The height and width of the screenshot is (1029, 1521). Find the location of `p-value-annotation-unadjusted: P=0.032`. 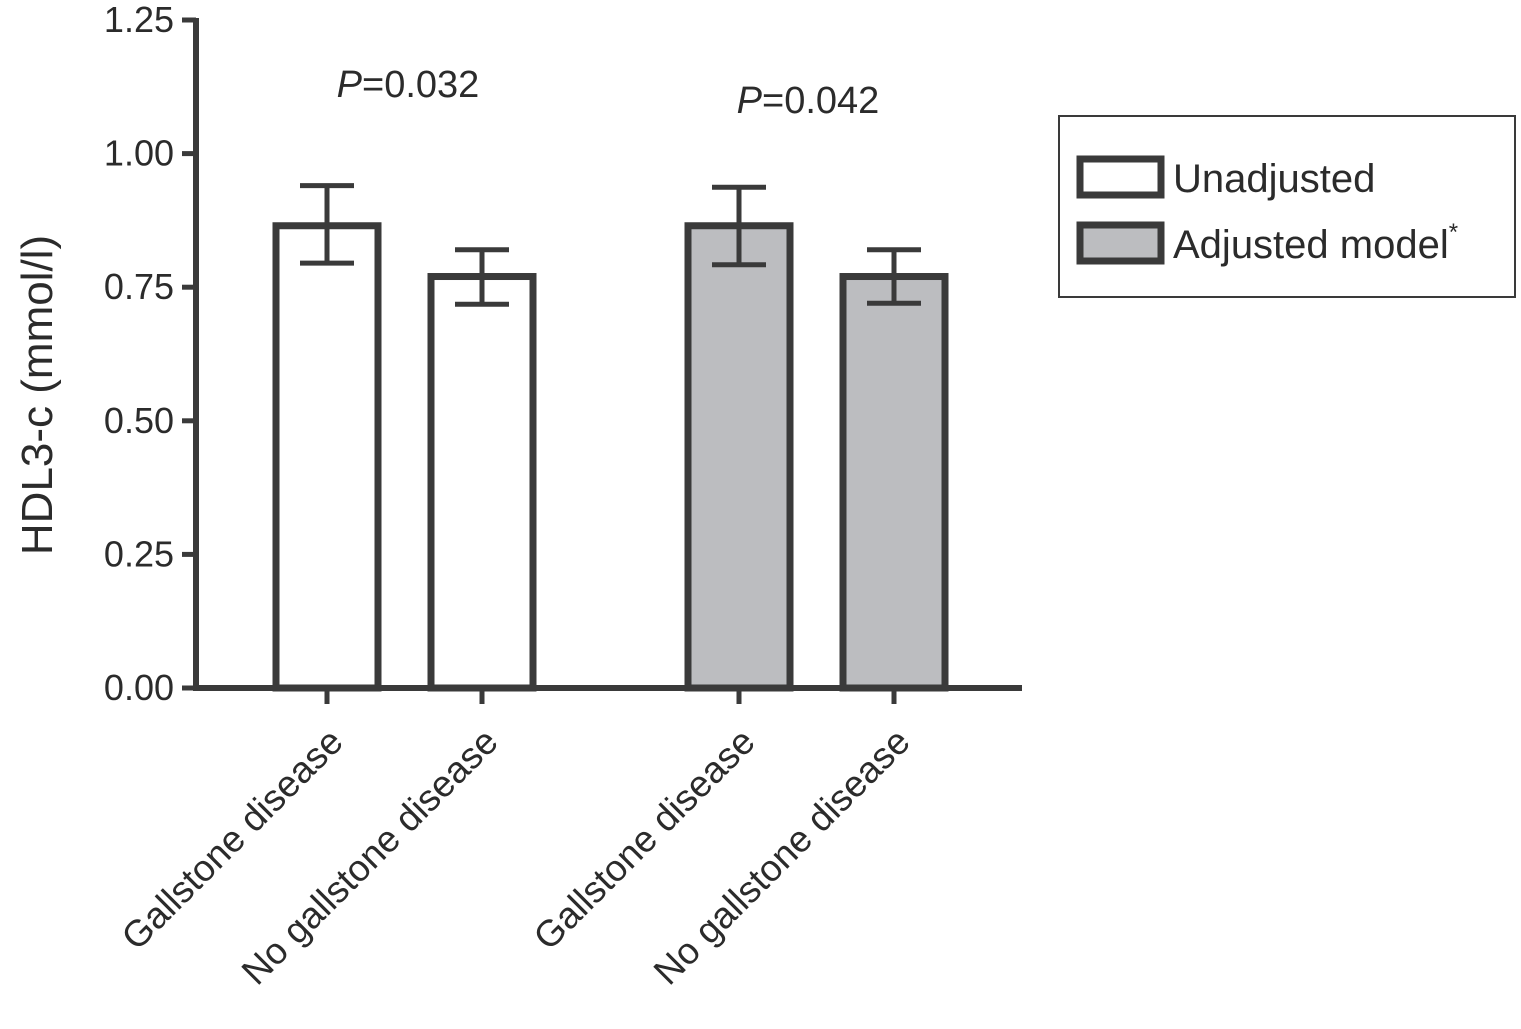

p-value-annotation-unadjusted: P=0.032 is located at coordinates (408, 85).